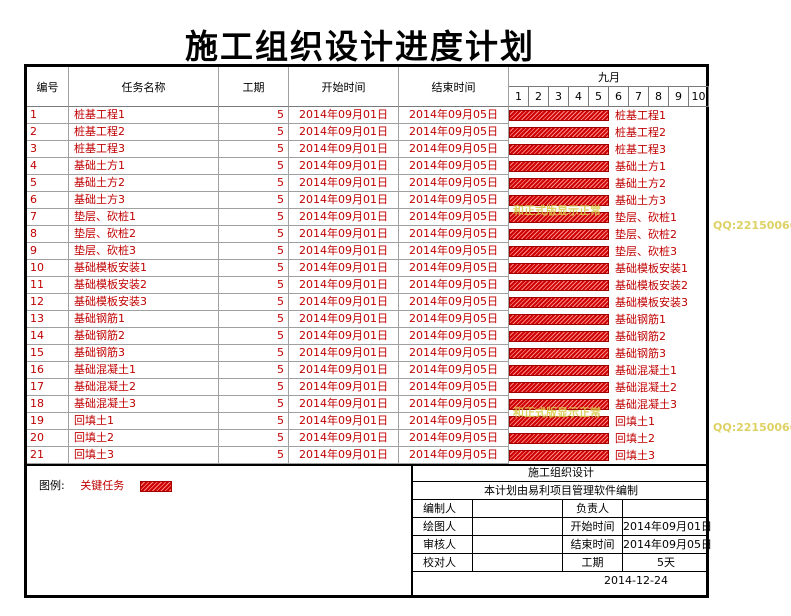  I want to click on gantt-bar-label: 基础钢筋1, so click(640, 319).